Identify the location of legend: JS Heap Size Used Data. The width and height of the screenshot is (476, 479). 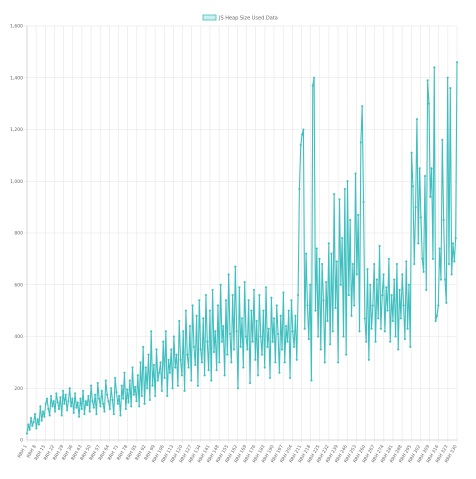
(240, 18).